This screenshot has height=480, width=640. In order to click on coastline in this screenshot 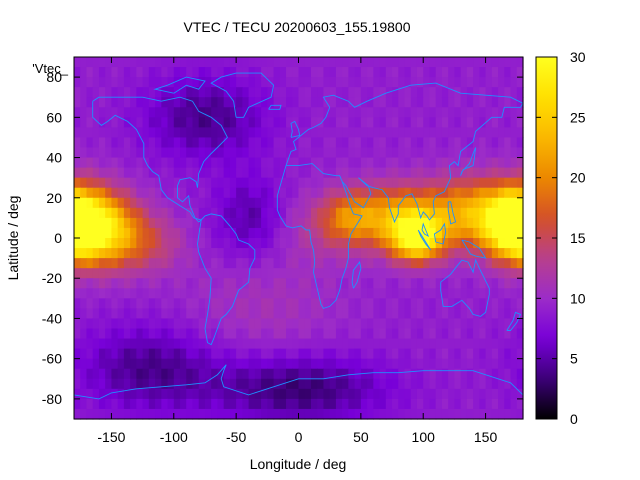, I will do `click(319, 236)`.